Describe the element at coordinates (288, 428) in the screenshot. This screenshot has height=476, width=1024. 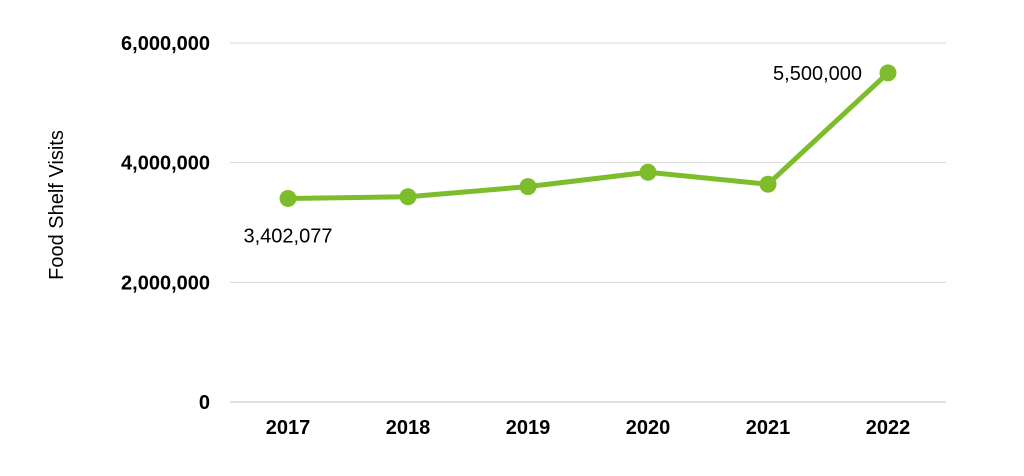
I see `x-tick-label: 2017` at that location.